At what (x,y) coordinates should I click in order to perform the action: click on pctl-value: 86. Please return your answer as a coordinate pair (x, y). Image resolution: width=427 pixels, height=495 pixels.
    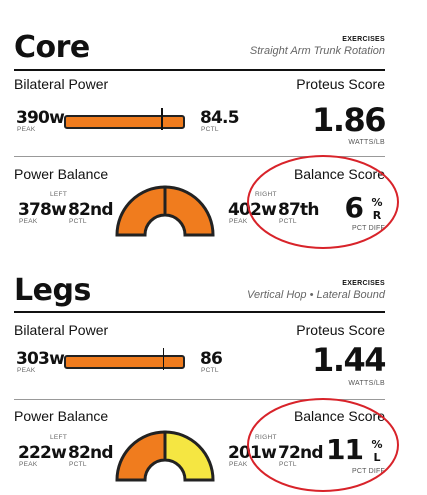
    Looking at the image, I should click on (211, 359).